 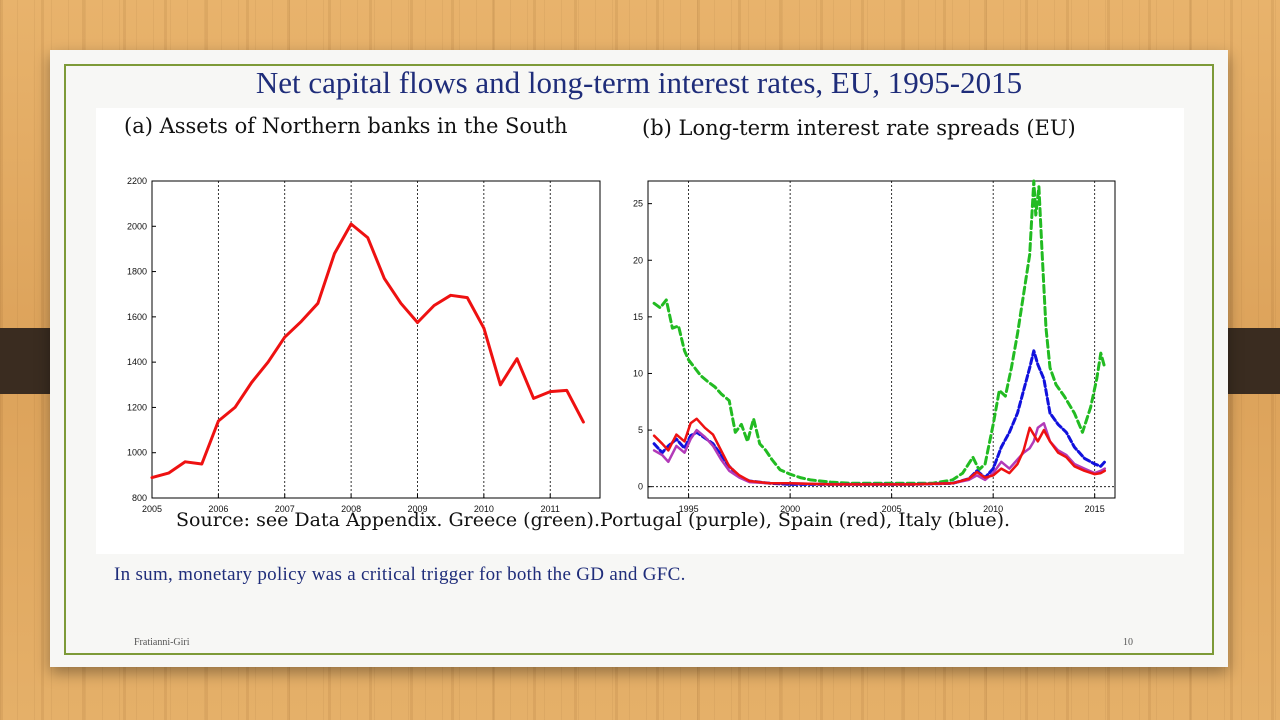 What do you see at coordinates (137, 407) in the screenshot?
I see `panel-a-y-tick-label: 1200` at bounding box center [137, 407].